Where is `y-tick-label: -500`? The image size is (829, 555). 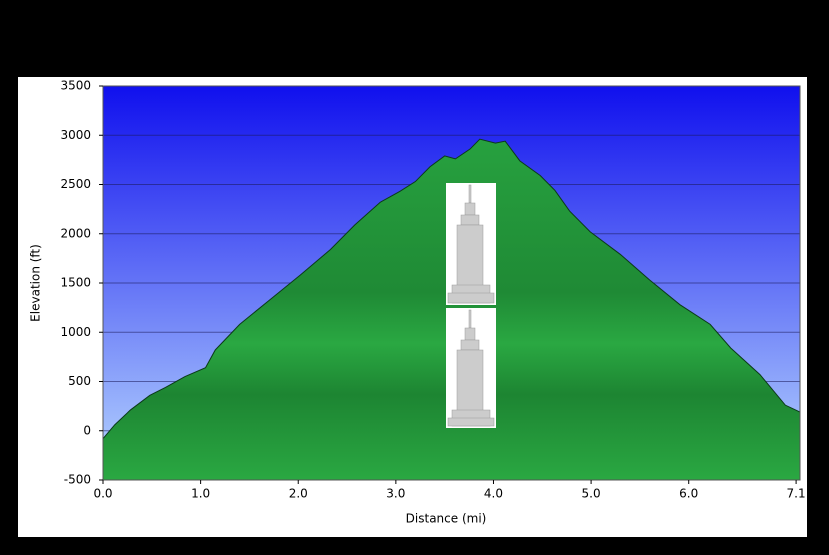
y-tick-label: -500 is located at coordinates (77, 480).